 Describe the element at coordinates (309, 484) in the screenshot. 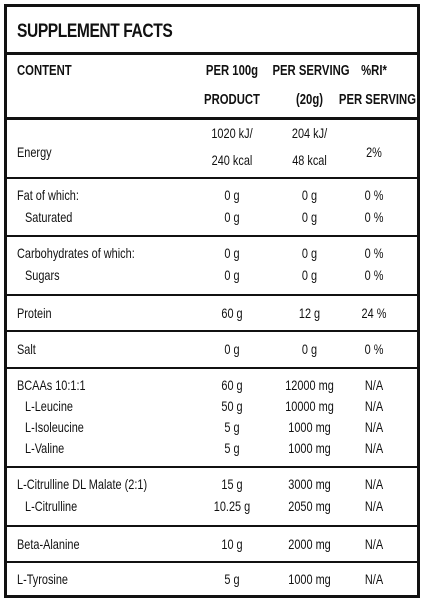

I see `row-citrulline-malate-serving: 3000 mg` at that location.